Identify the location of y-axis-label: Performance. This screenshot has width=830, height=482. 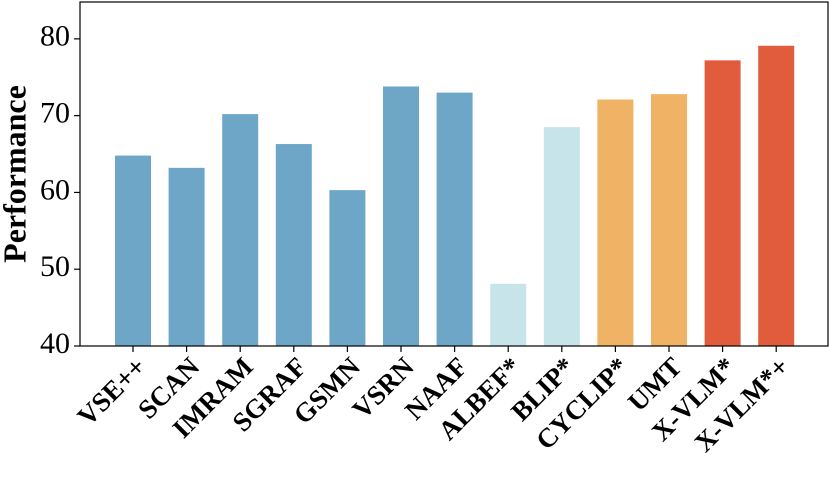
(16, 174).